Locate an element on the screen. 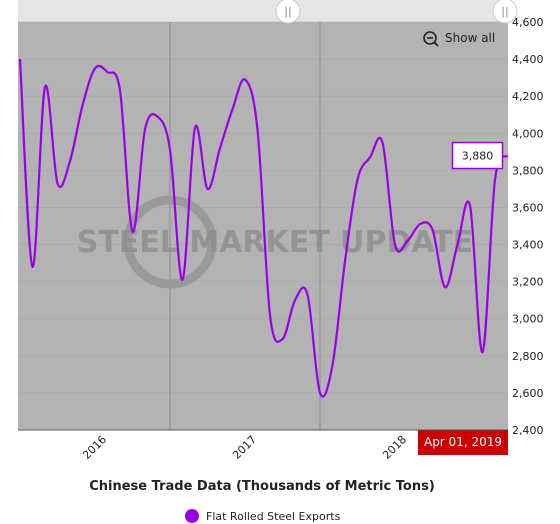 Image resolution: width=560 pixels, height=524 pixels. legend-symbol is located at coordinates (192, 516).